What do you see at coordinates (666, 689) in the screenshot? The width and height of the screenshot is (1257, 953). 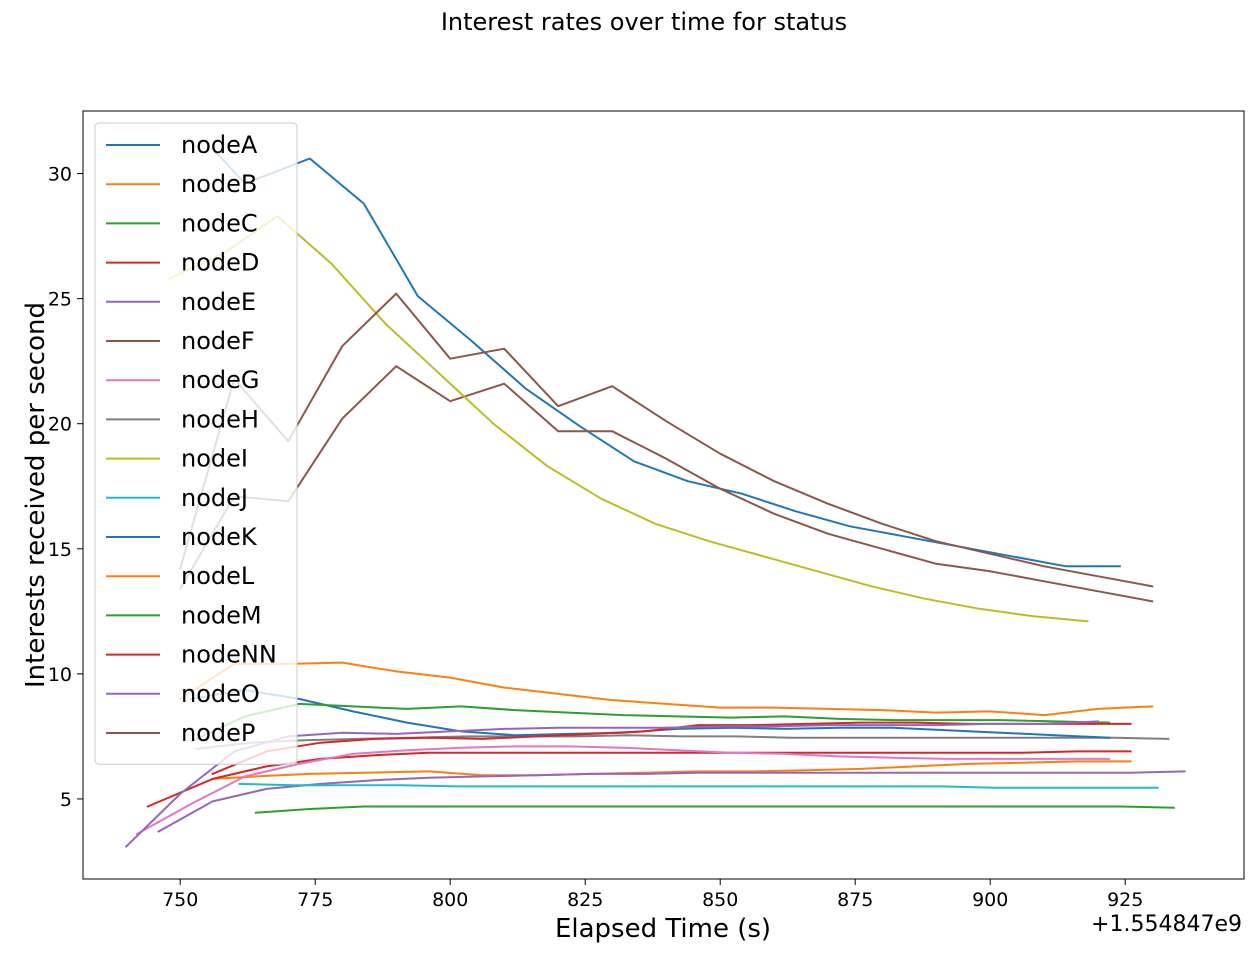 I see `series-line-nodeL` at bounding box center [666, 689].